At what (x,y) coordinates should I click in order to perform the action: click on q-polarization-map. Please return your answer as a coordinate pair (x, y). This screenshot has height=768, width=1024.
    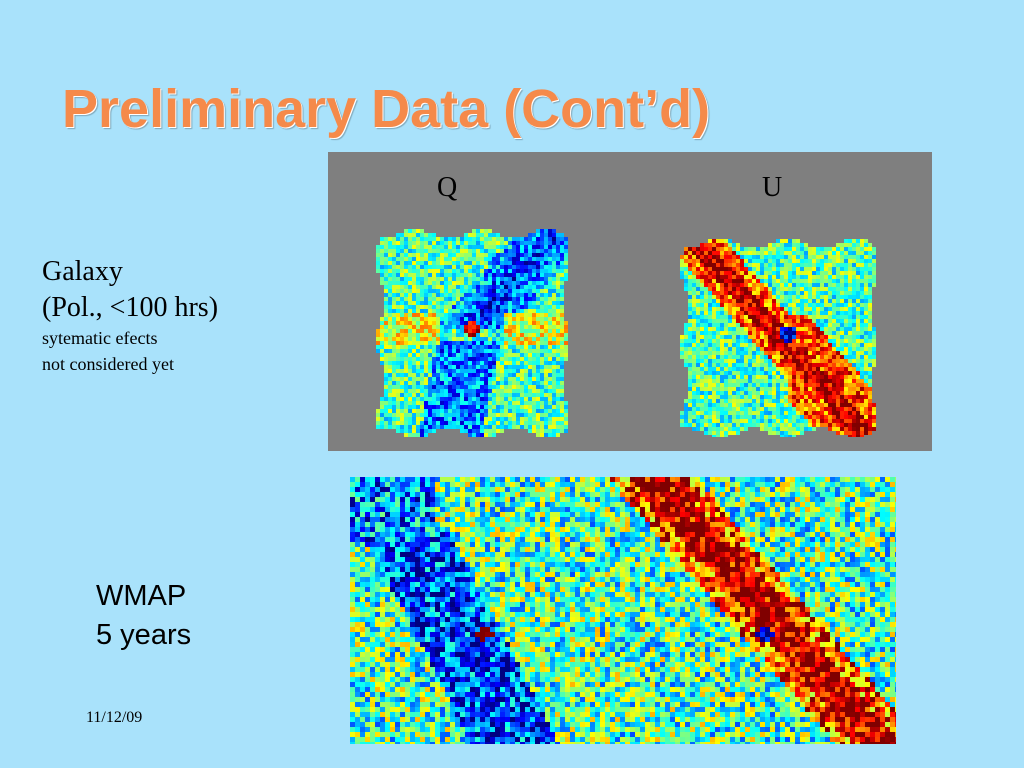
    Looking at the image, I should click on (472, 333).